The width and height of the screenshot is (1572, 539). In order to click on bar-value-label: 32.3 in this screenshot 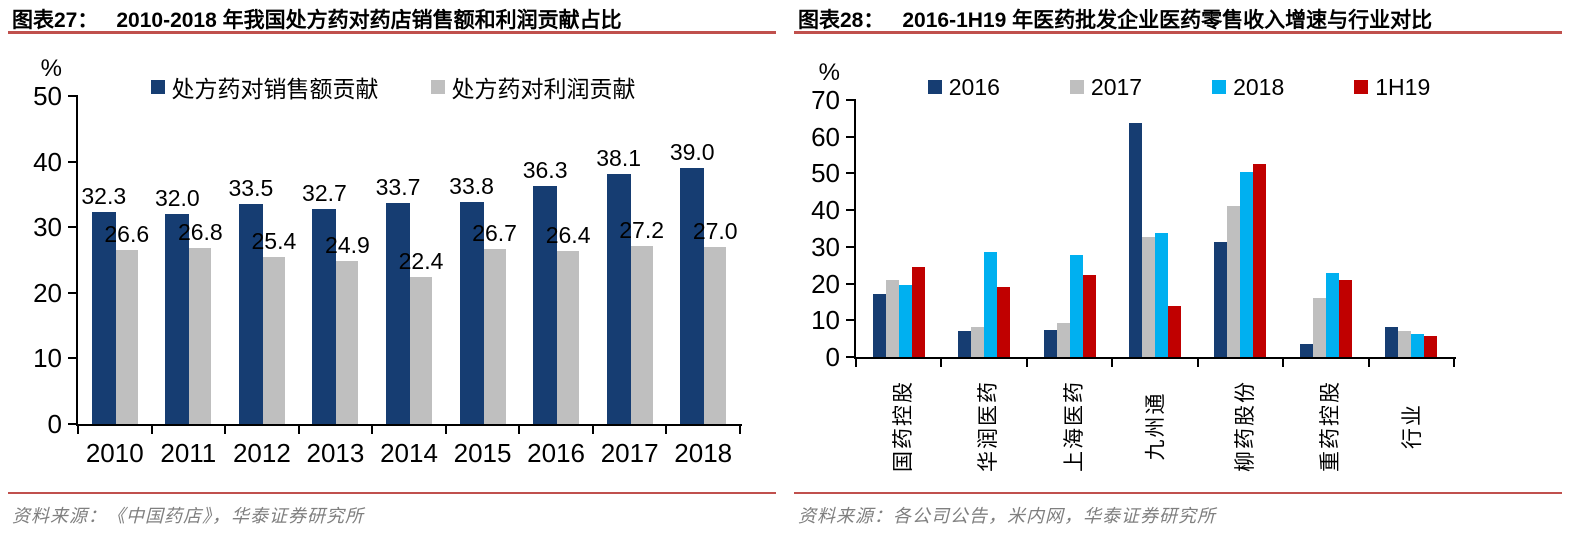, I will do `click(104, 196)`.